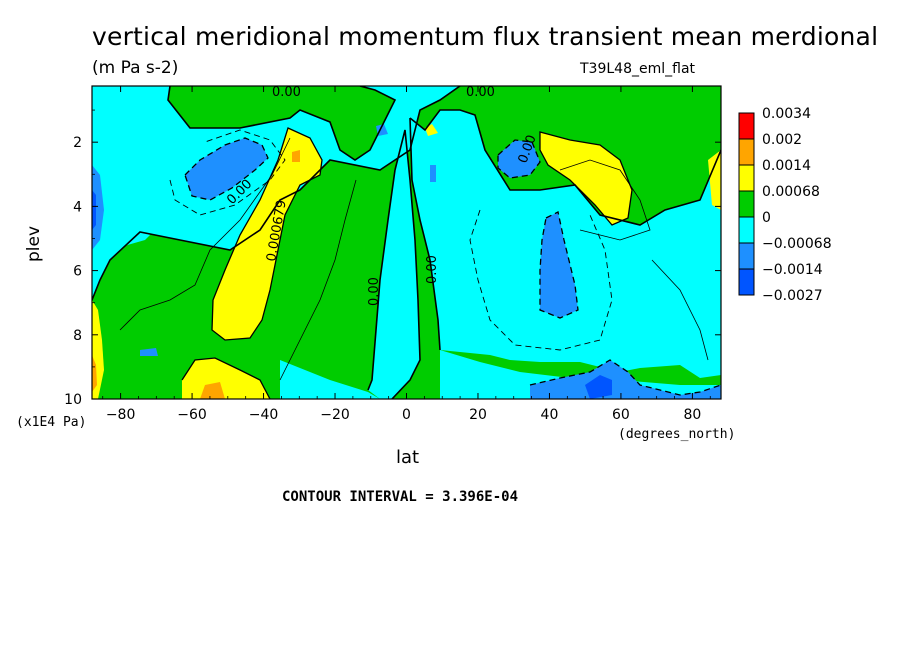  I want to click on field-orange-sh-bottom, so click(212, 390).